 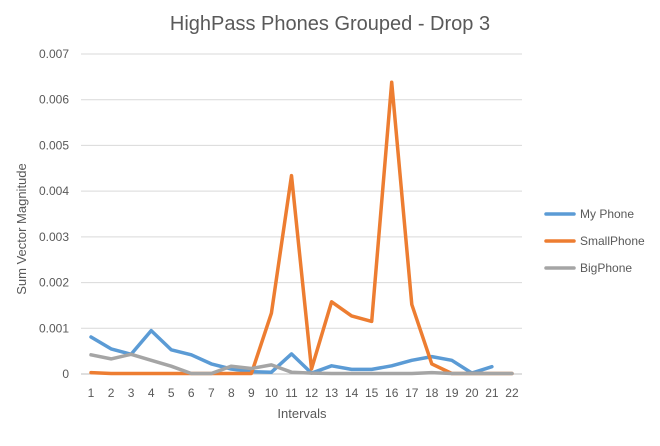 What do you see at coordinates (272, 393) in the screenshot?
I see `x-tick-label: 10` at bounding box center [272, 393].